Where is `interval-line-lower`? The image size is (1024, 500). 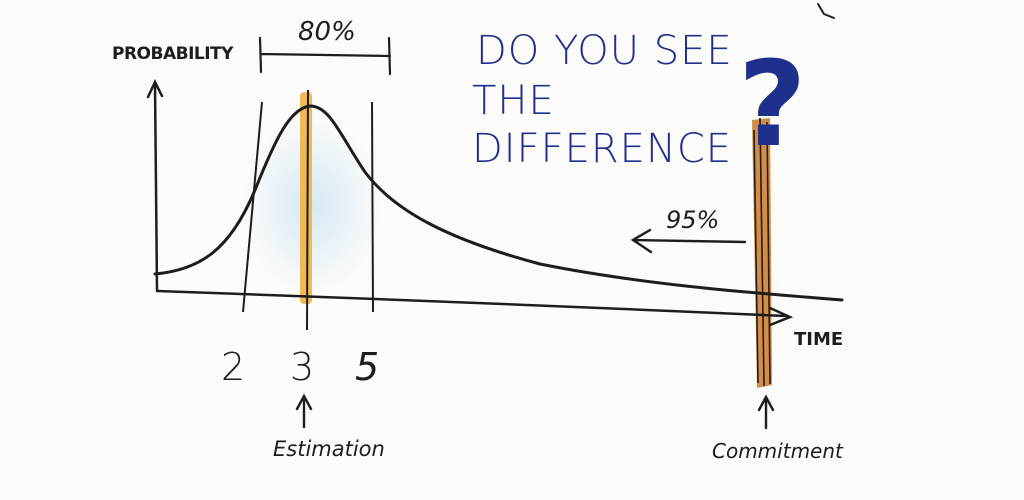 interval-line-lower is located at coordinates (252, 207).